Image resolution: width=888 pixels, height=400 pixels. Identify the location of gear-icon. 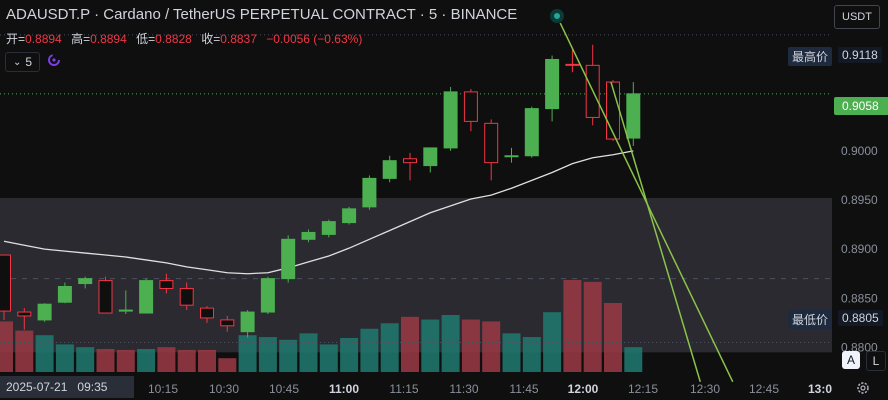
(863, 388).